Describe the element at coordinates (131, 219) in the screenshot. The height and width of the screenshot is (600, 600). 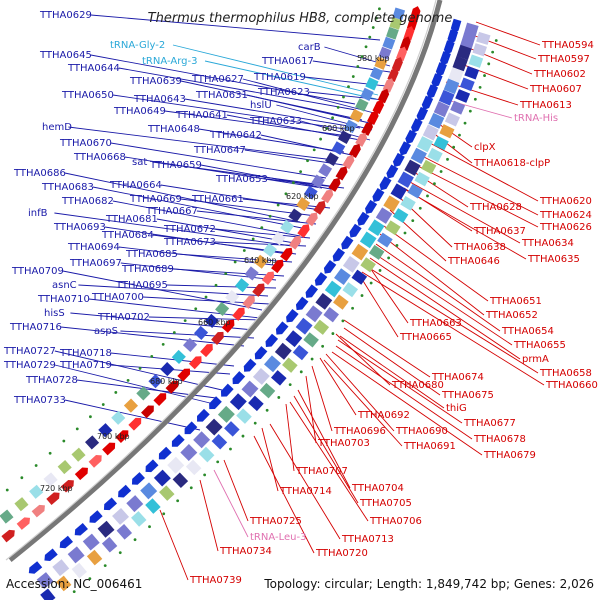
I see `gene-label: TTHA0681` at that location.